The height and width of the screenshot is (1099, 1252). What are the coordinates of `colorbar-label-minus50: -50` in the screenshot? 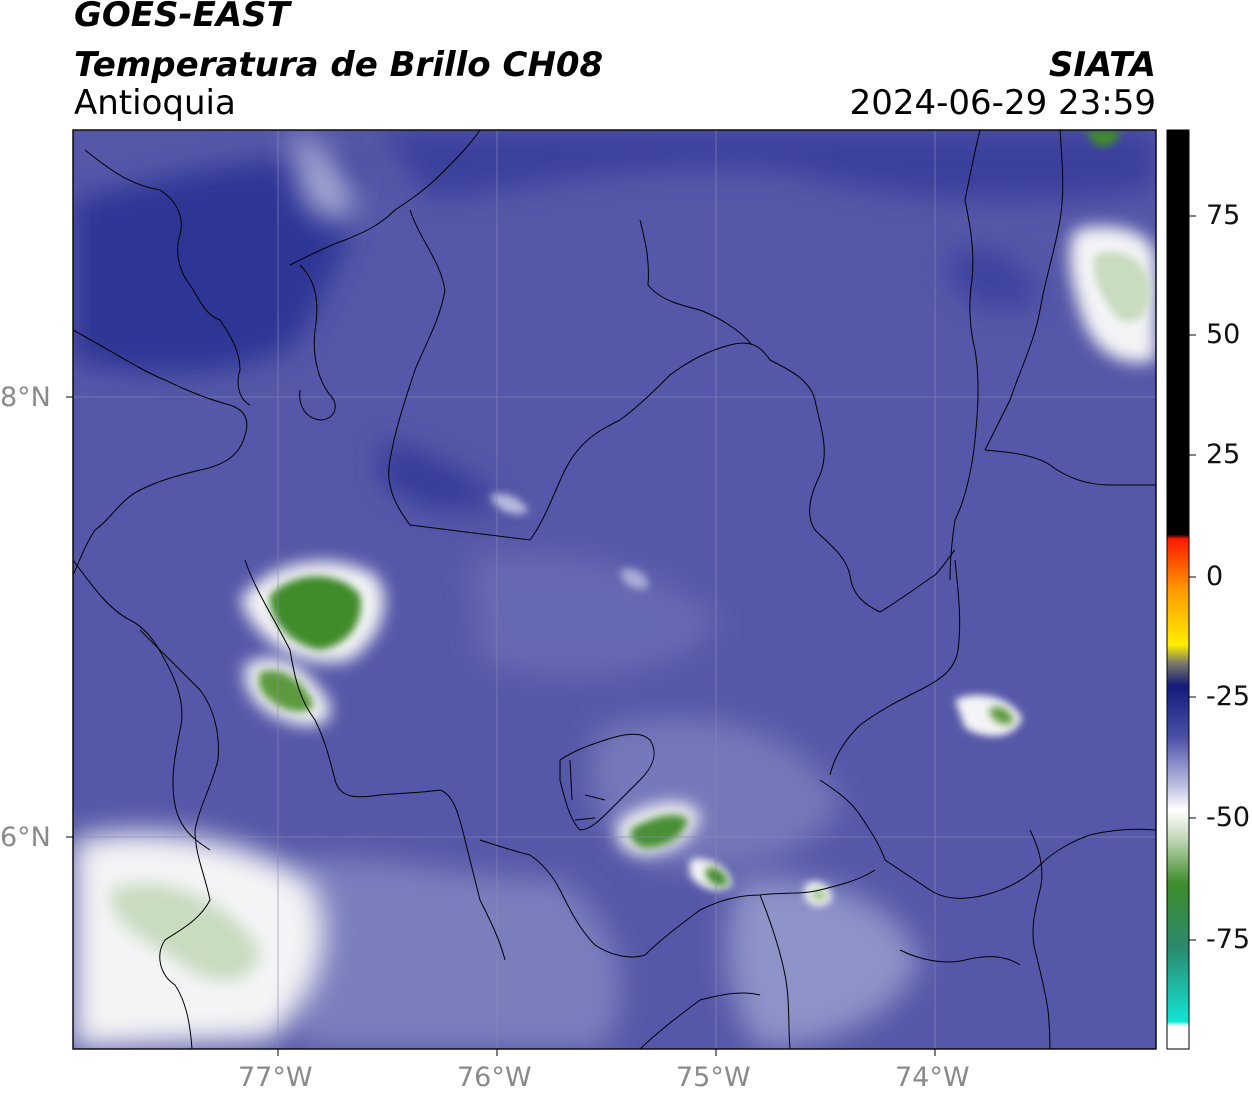 It's located at (1228, 817).